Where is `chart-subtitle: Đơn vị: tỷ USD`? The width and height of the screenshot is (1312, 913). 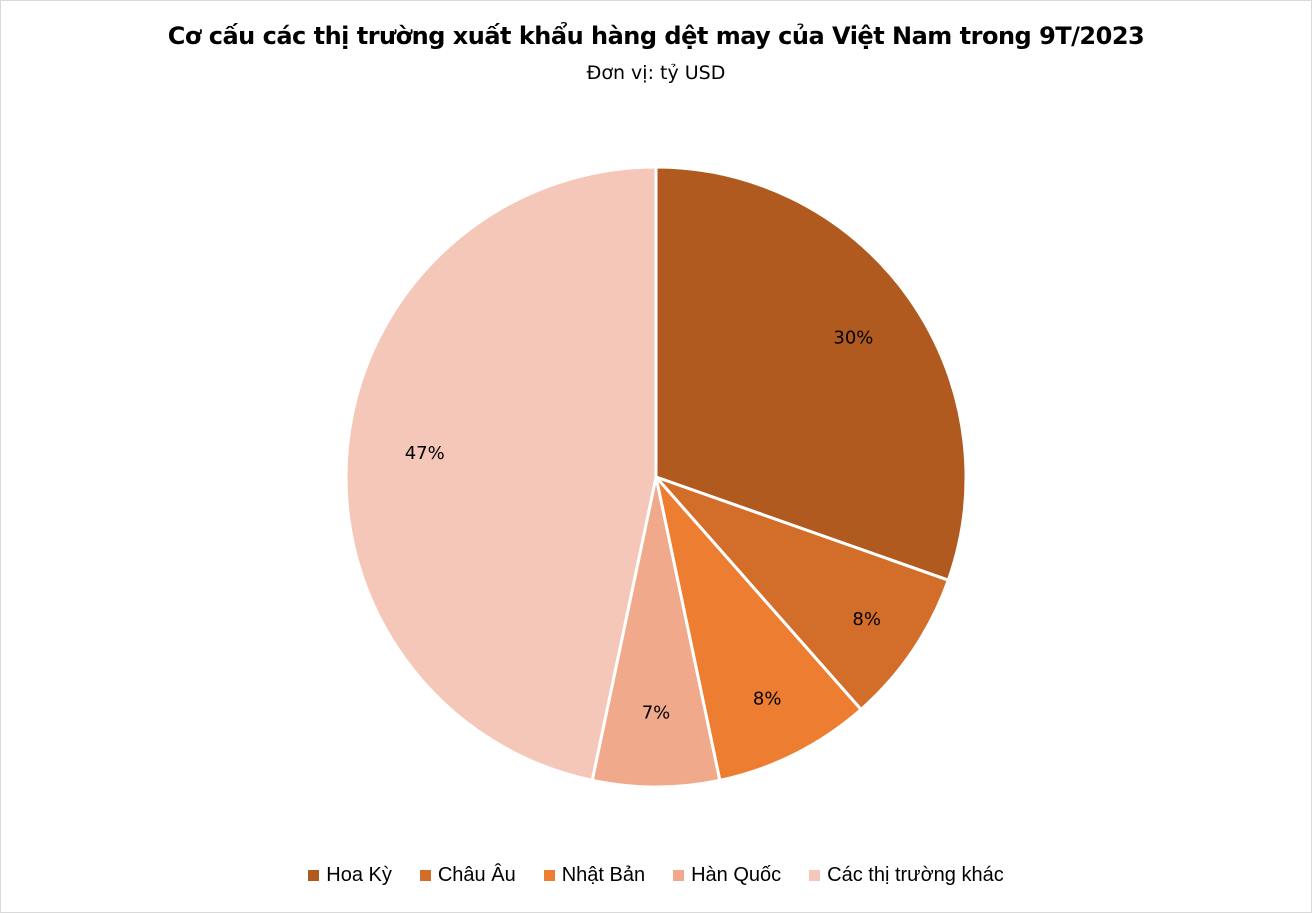 chart-subtitle: Đơn vị: tỷ USD is located at coordinates (656, 73).